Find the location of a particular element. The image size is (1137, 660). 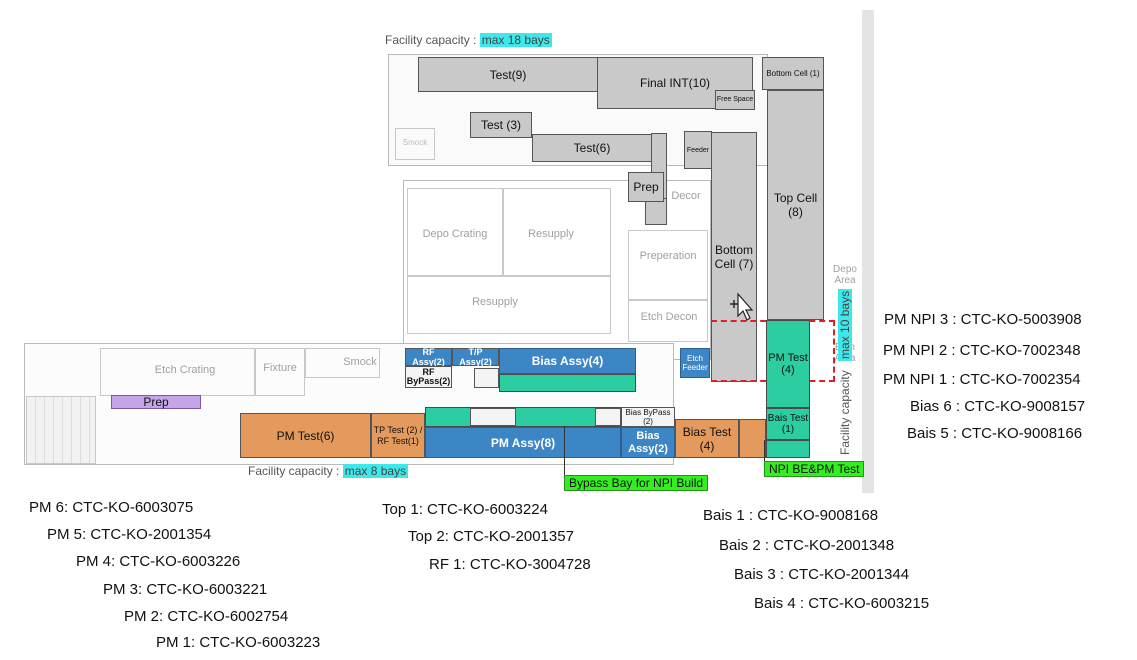

room-depo-crating is located at coordinates (455, 232).